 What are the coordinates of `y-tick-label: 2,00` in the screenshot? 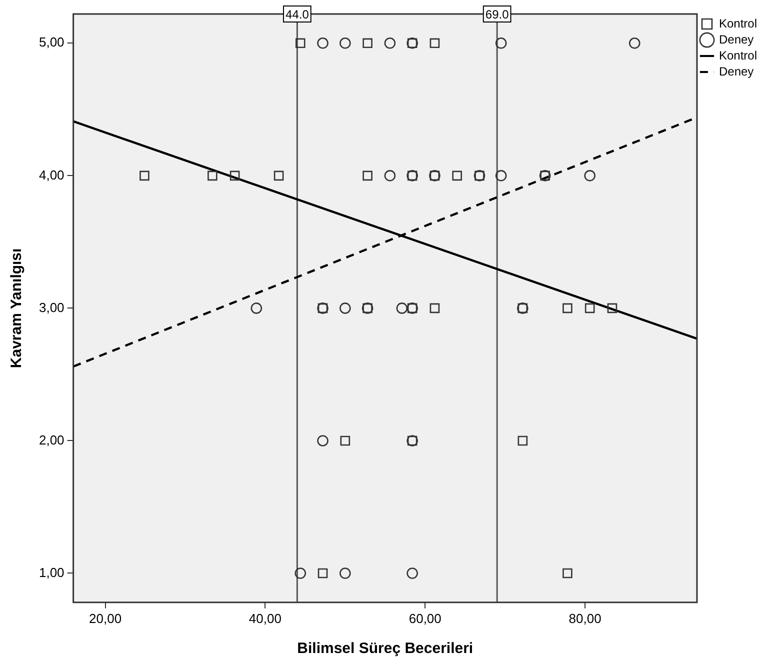 It's located at (51, 440).